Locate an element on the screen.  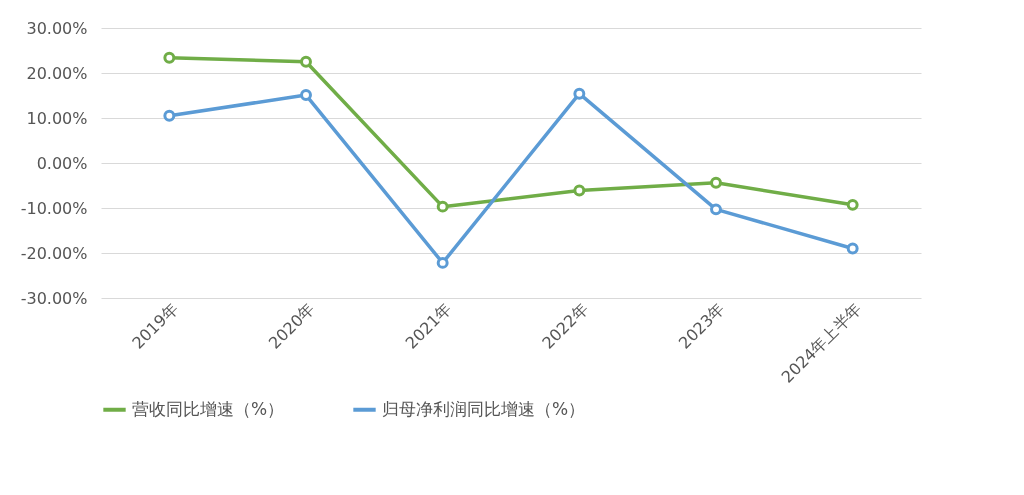
y-tick-label: -30.00% is located at coordinates (54, 298).